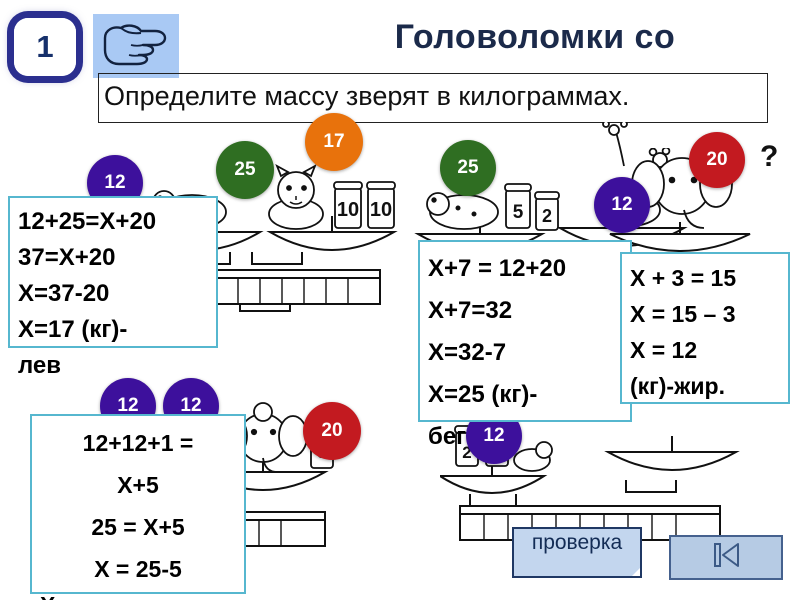 The height and width of the screenshot is (600, 800). What do you see at coordinates (664, 350) in the screenshot?
I see `solution-line: Х = 12` at bounding box center [664, 350].